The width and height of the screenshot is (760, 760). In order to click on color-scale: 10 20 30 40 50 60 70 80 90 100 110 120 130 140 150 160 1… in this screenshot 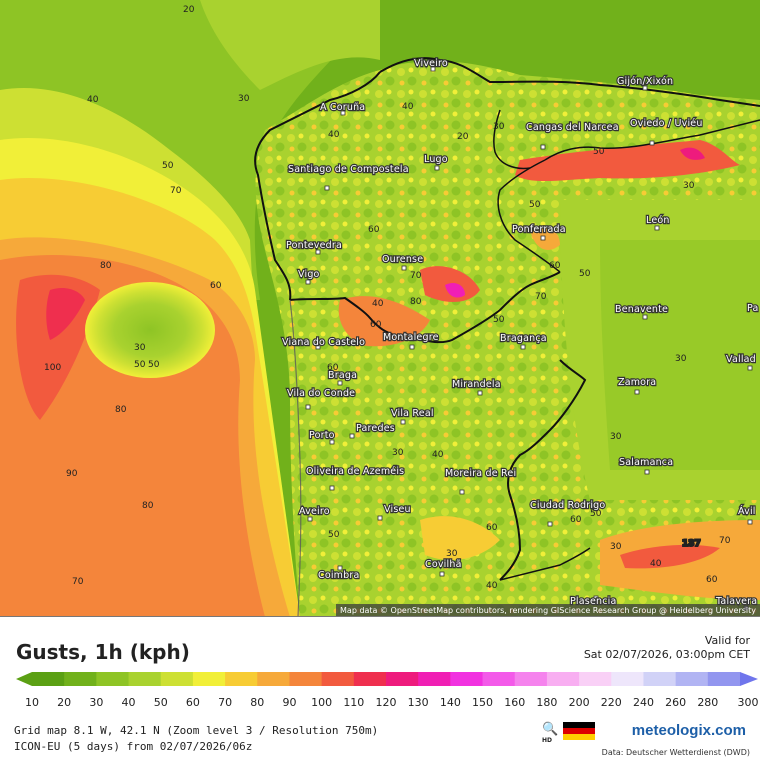, I will do `click(380, 688)`.